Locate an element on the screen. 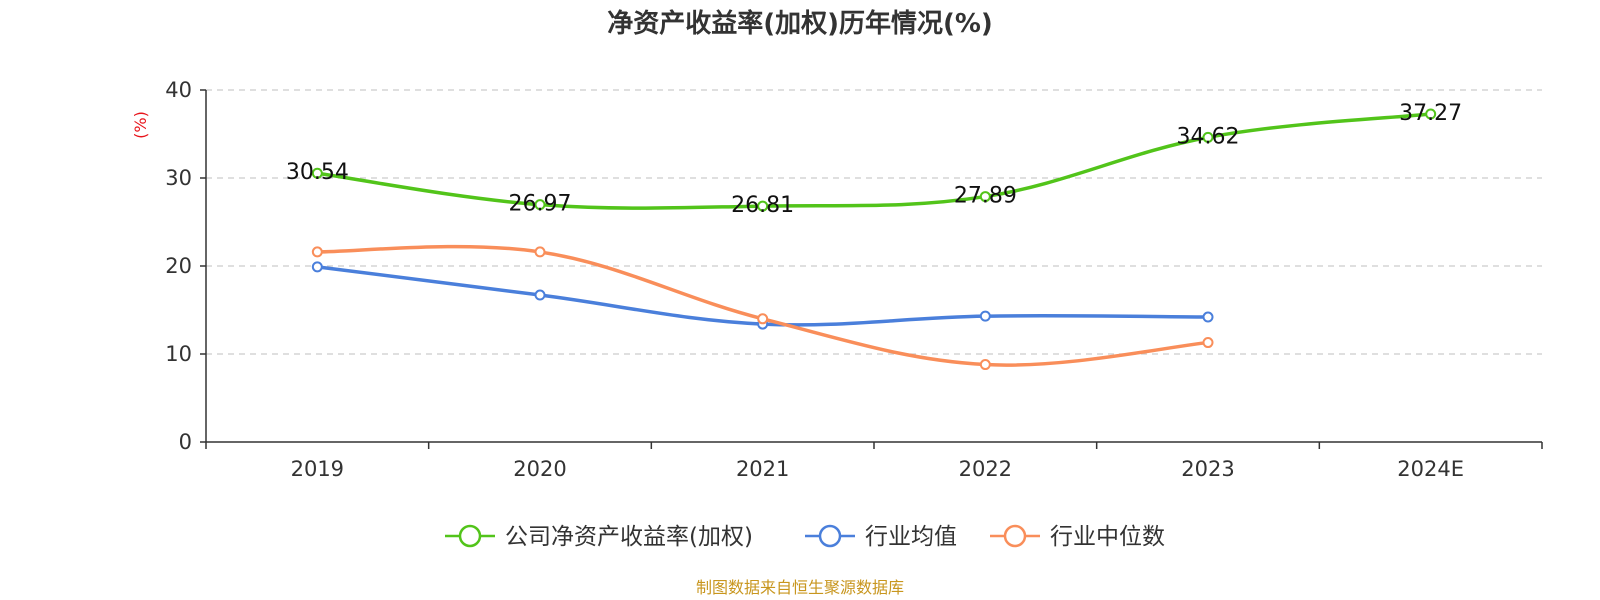 The image size is (1600, 600). x-tick-label-2022: 2022 is located at coordinates (985, 469).